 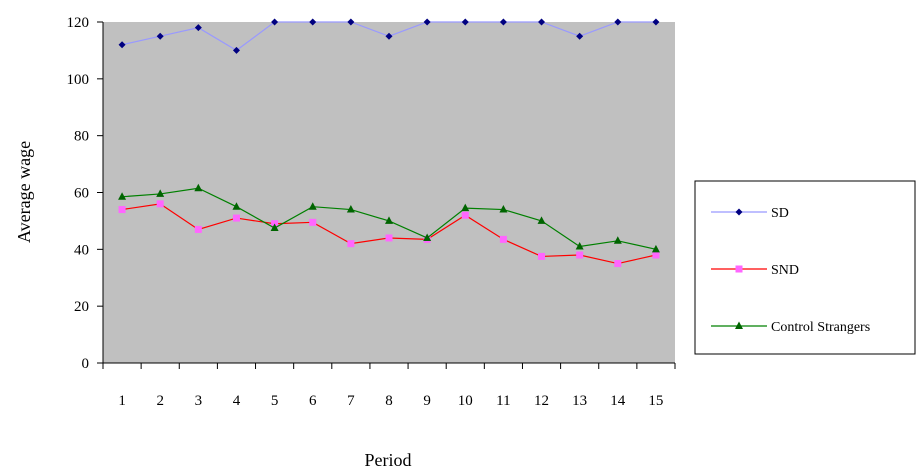 I want to click on legend-label-sd: SD, so click(x=780, y=213).